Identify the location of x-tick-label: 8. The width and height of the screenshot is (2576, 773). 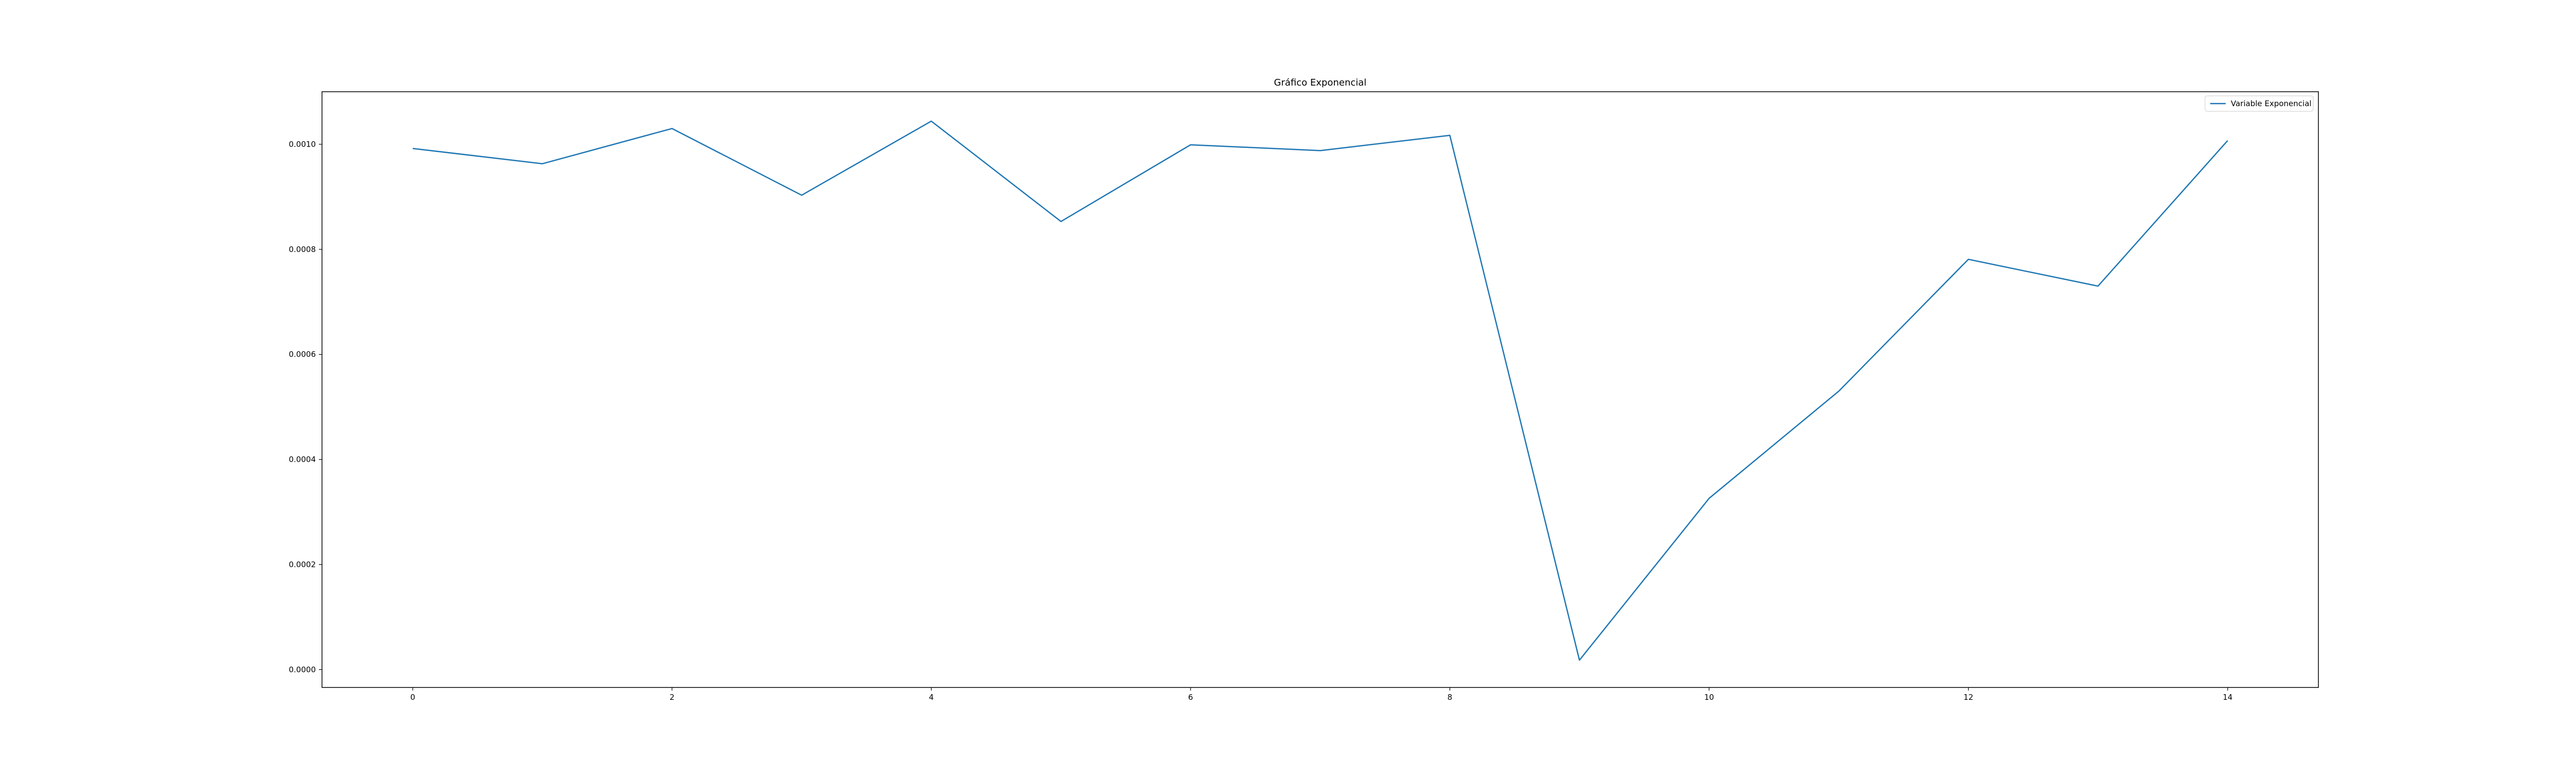
(1449, 697).